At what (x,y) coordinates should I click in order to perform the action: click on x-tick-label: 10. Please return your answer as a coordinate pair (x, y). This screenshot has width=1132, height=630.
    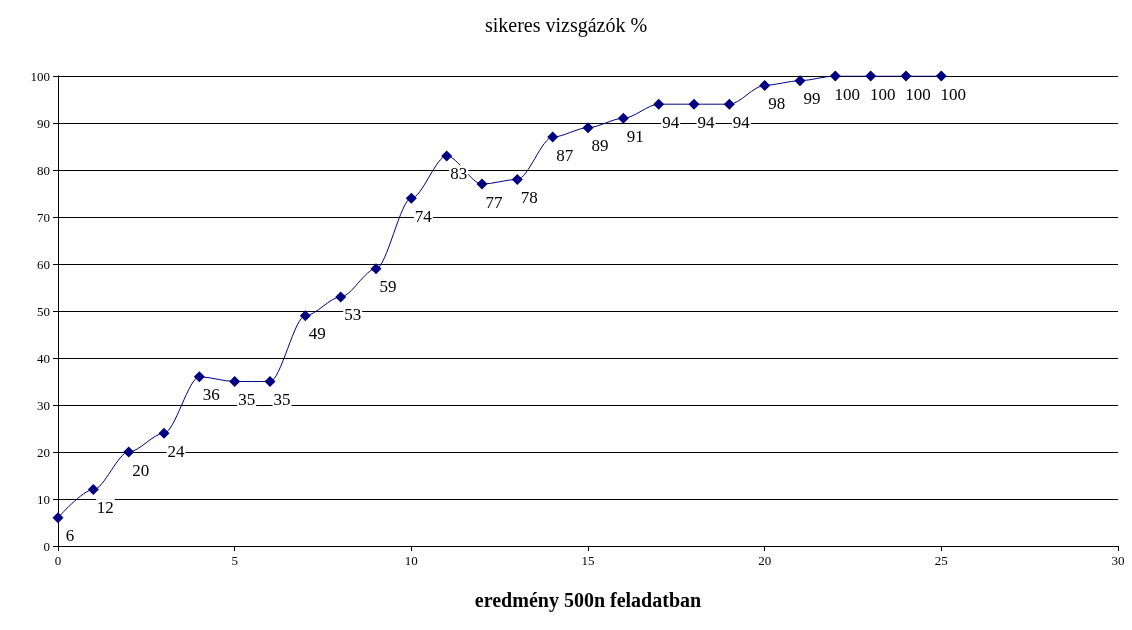
    Looking at the image, I should click on (411, 560).